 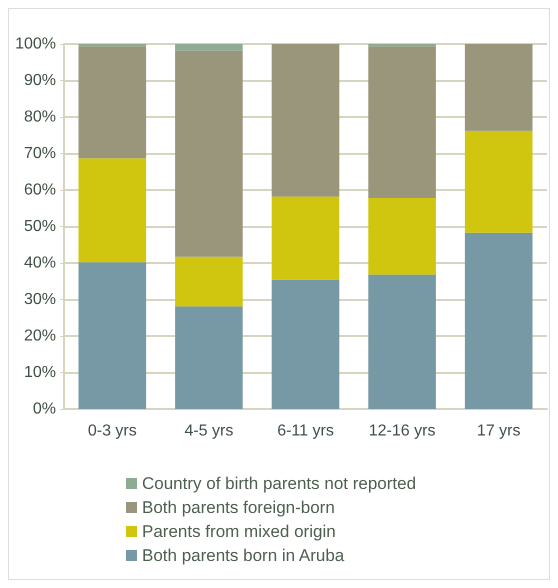 I want to click on y-tick-label: 20%, so click(x=40, y=336).